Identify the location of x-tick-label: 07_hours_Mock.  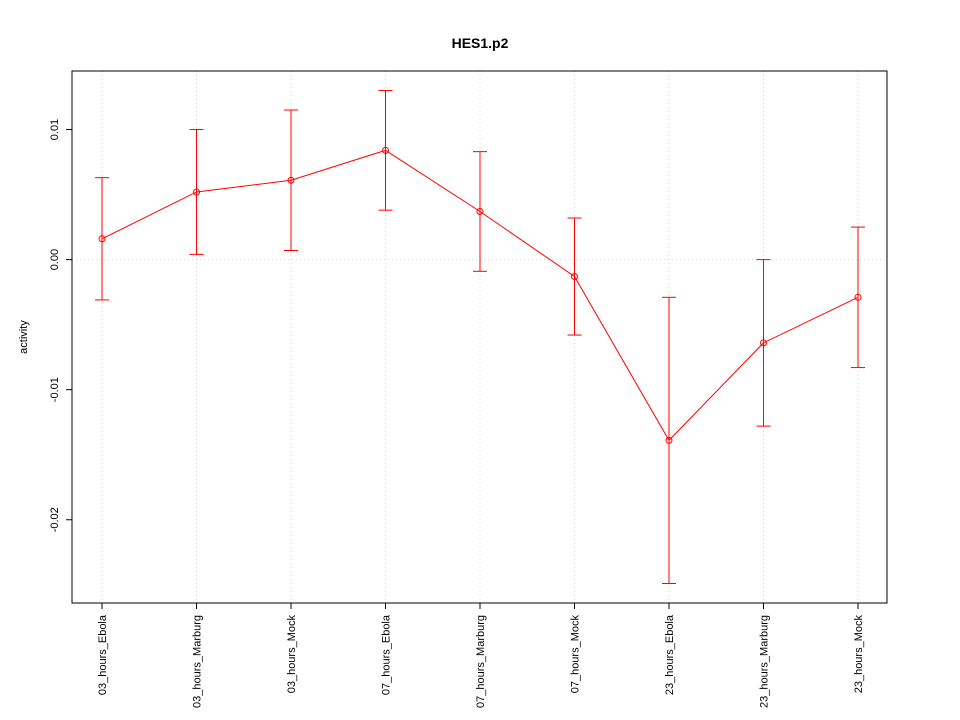
(576, 654).